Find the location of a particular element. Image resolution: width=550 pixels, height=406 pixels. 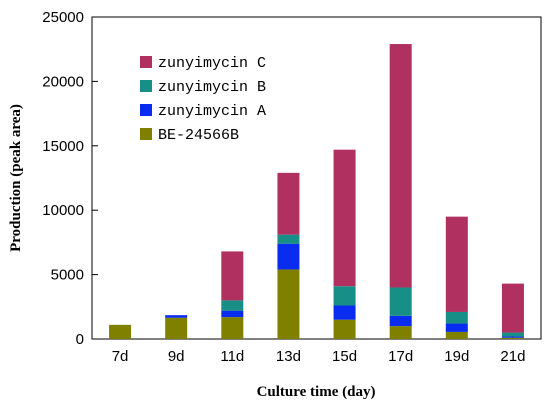

y-axis-title: Production (peak area) is located at coordinates (16, 178).